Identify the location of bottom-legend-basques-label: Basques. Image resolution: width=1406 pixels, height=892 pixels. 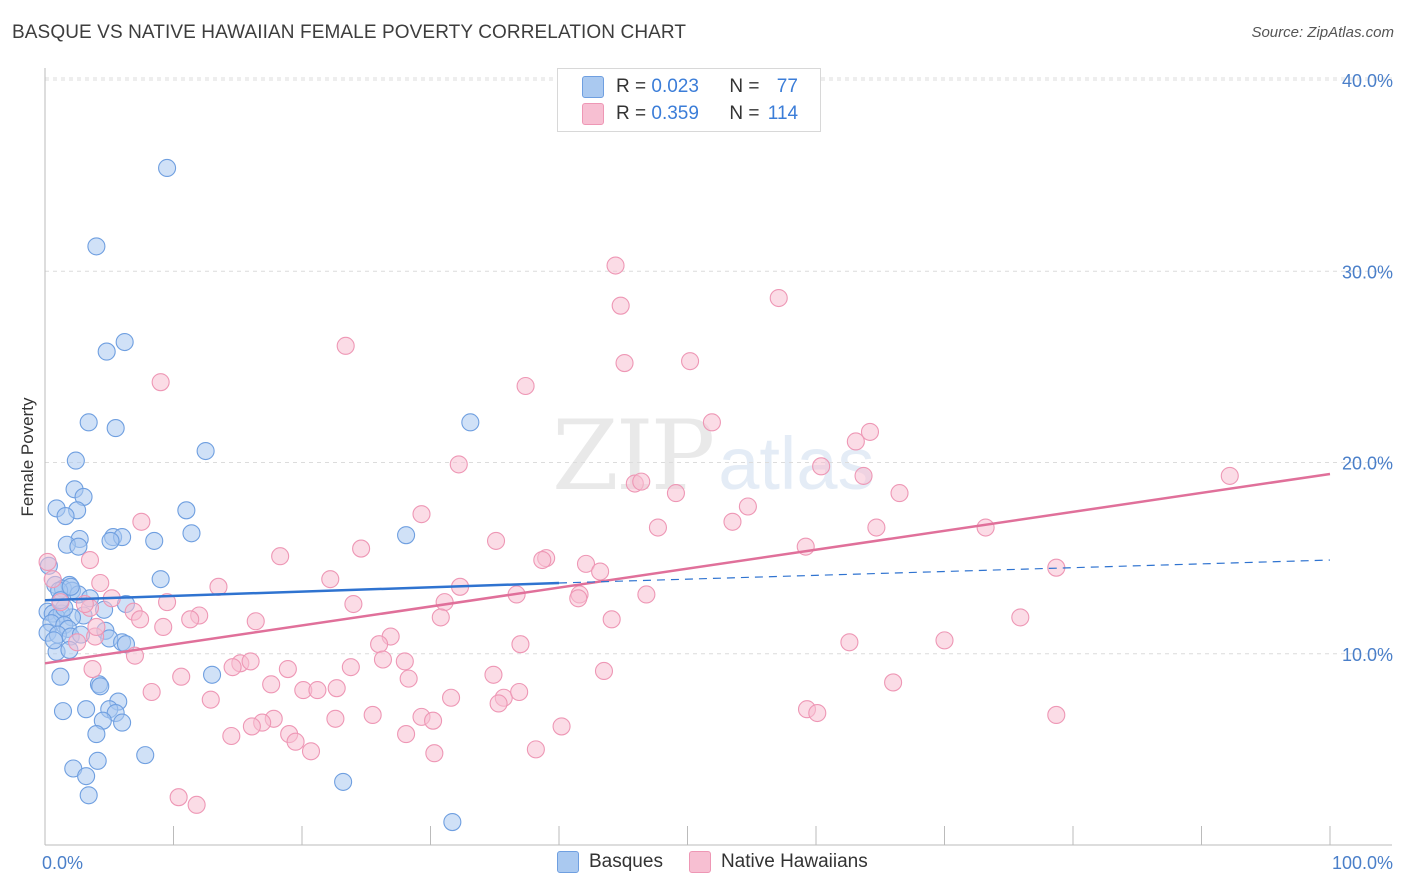
(626, 861).